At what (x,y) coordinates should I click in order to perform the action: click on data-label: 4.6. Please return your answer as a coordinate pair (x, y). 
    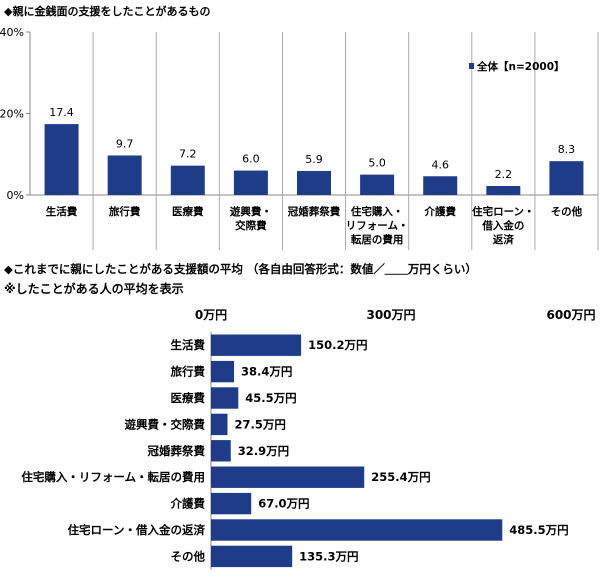
    Looking at the image, I should click on (440, 164).